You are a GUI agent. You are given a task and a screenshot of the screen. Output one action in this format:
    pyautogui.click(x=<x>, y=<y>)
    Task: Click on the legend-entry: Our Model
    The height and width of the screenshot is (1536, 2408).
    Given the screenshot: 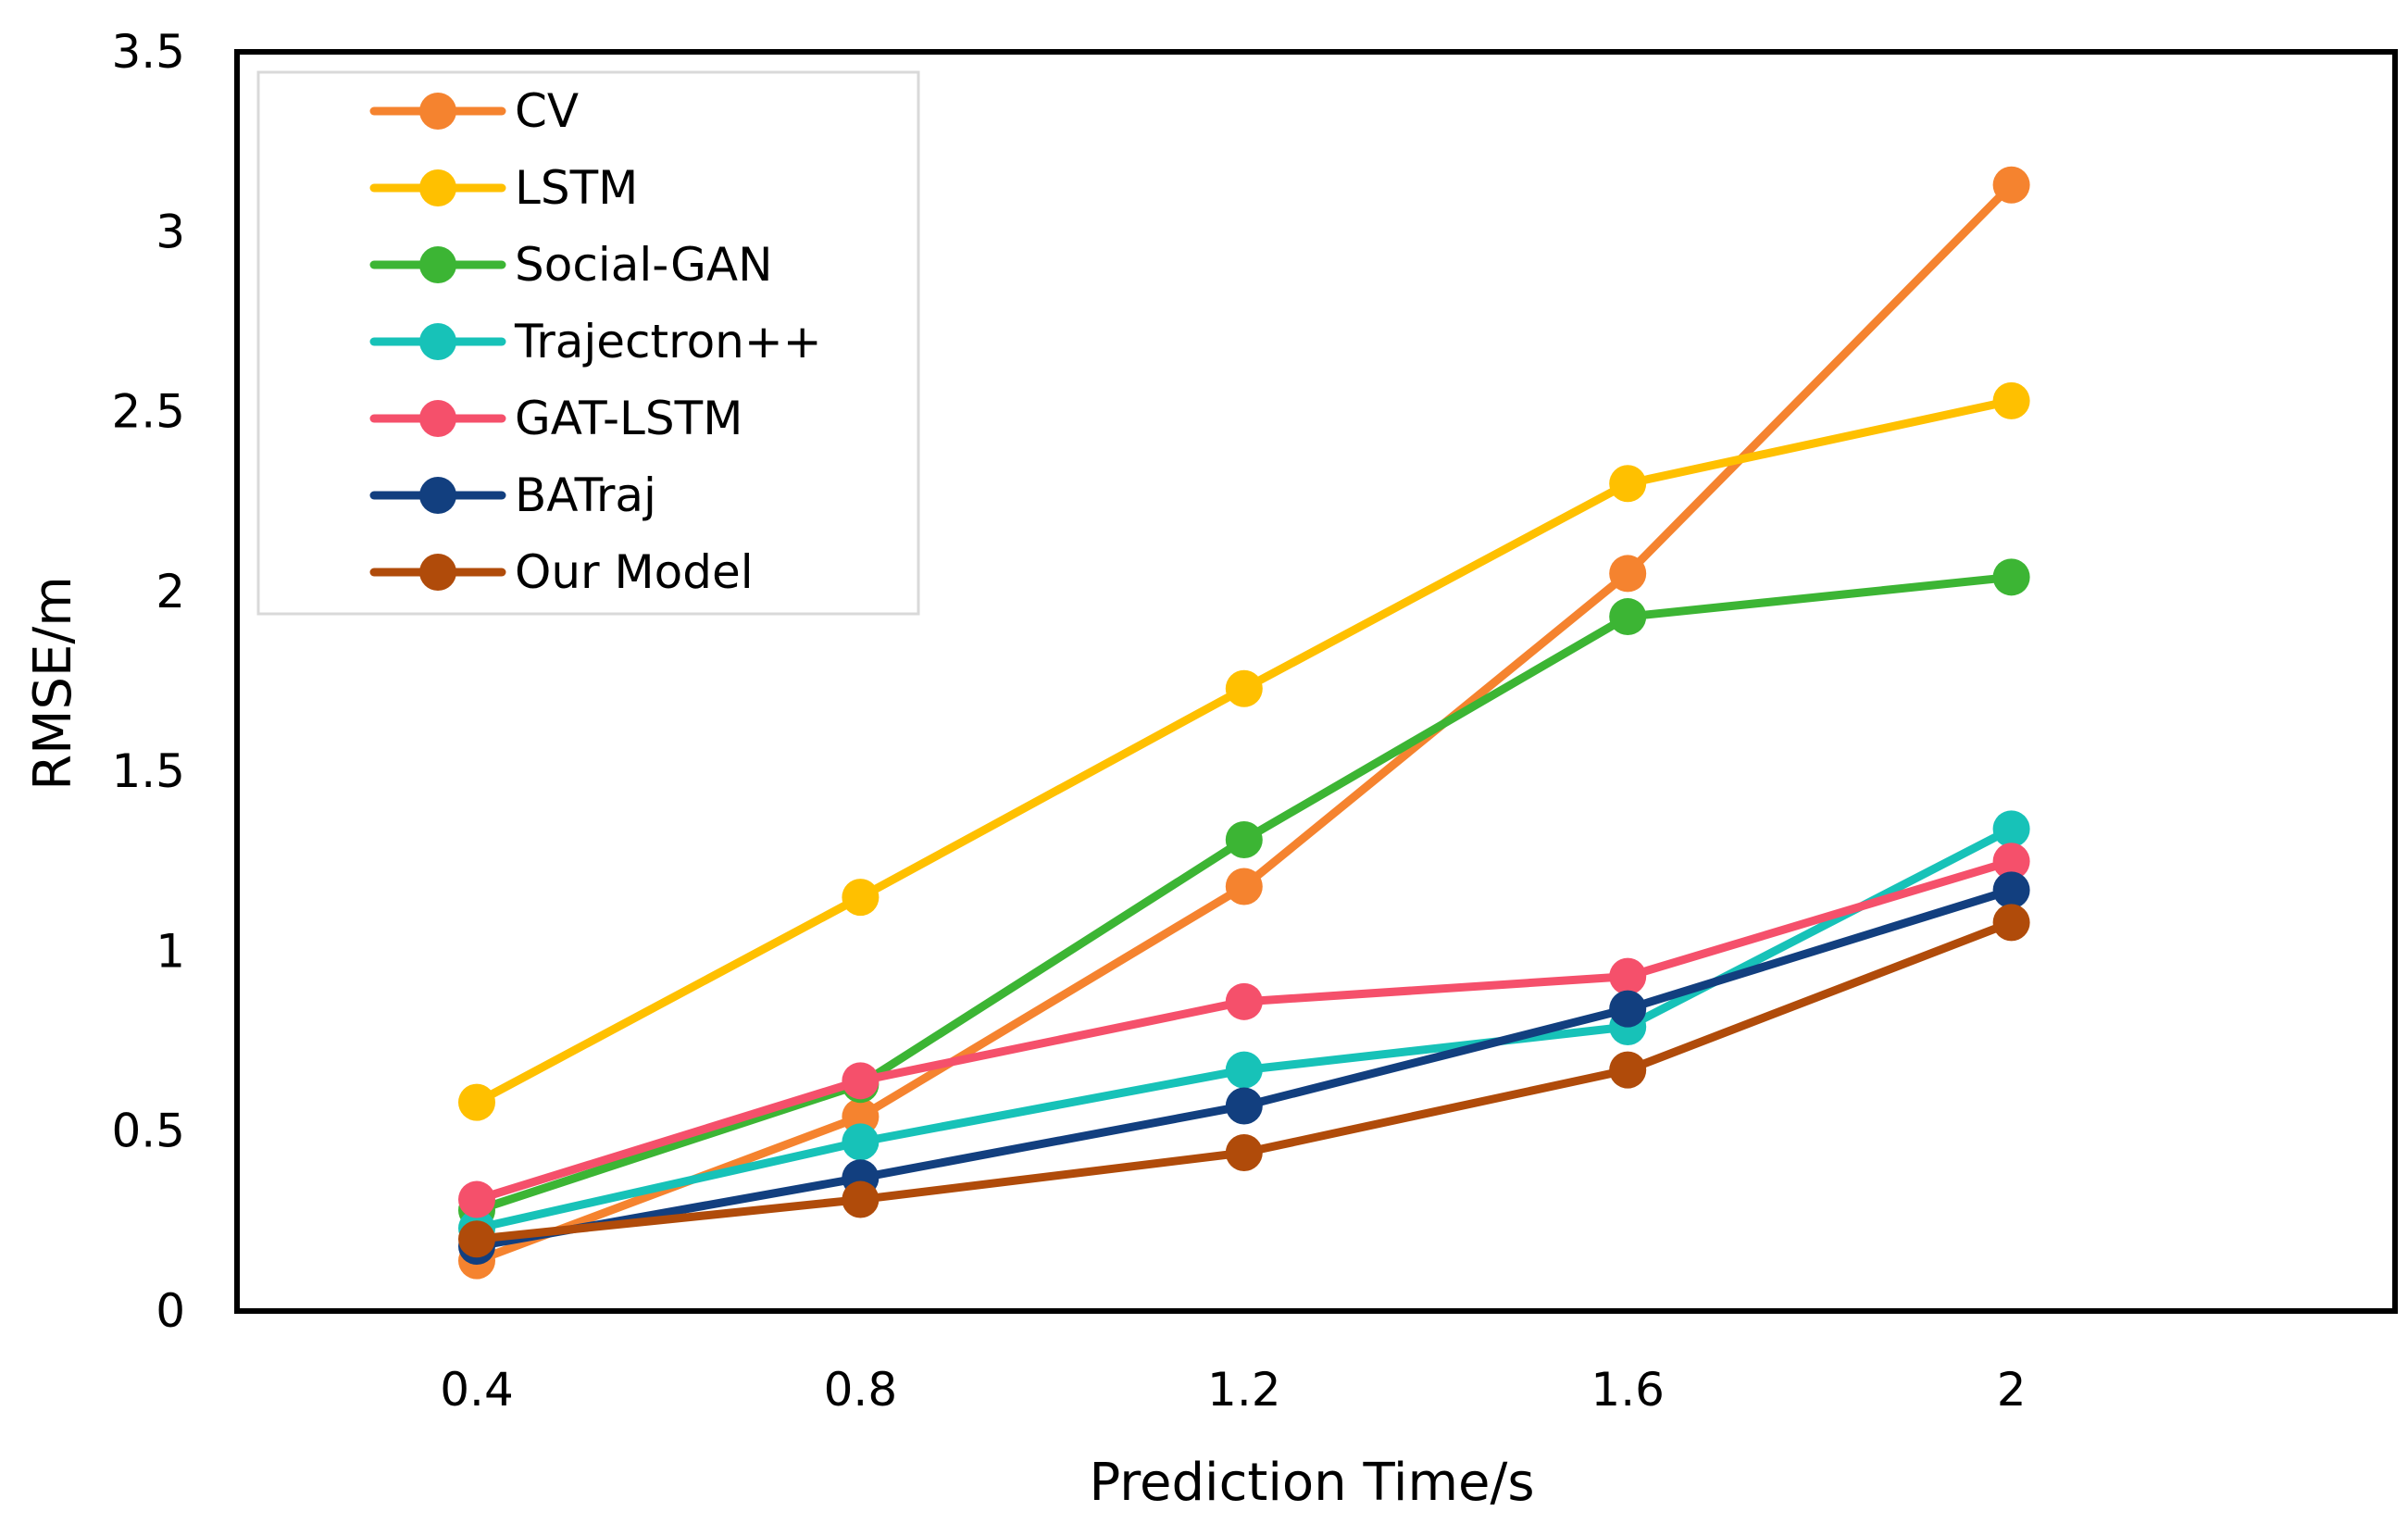 What is the action you would take?
    pyautogui.click(x=561, y=572)
    